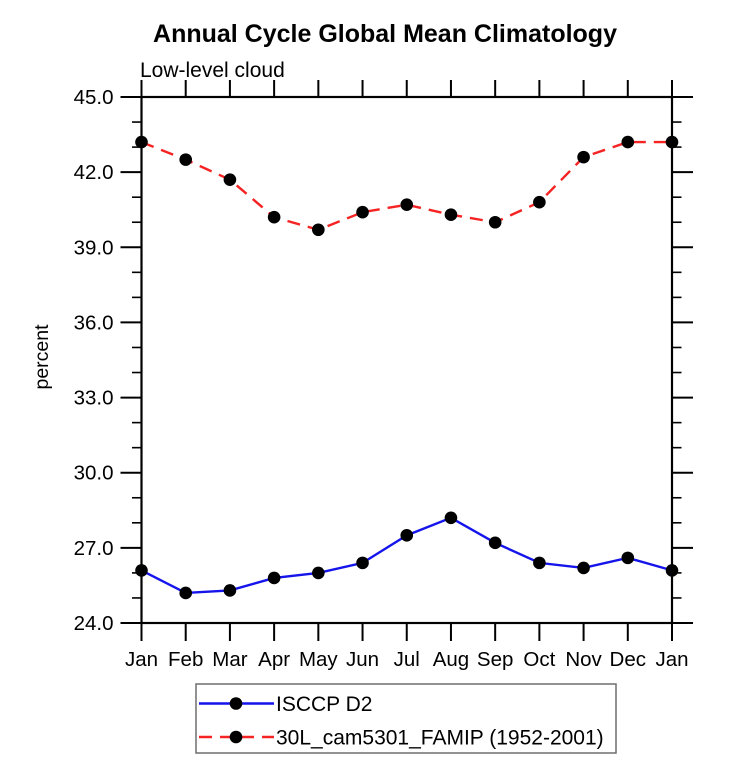  I want to click on y-axis-tick-label: 42.0, so click(94, 172).